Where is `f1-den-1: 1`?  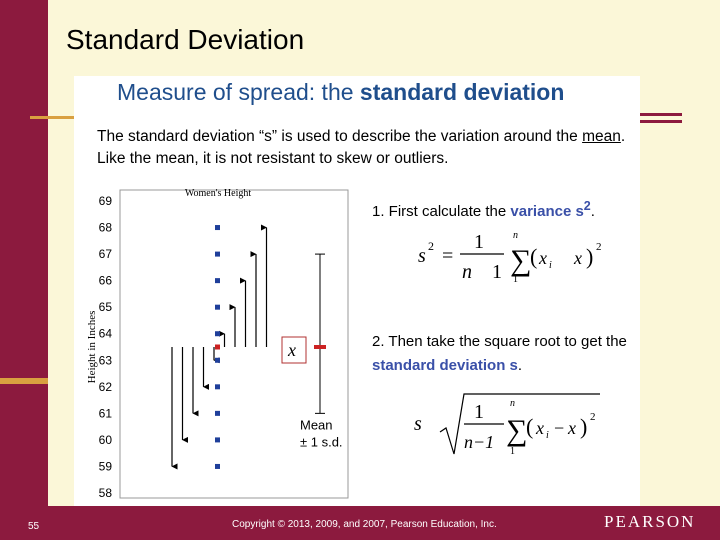
f1-den-1: 1 is located at coordinates (497, 272).